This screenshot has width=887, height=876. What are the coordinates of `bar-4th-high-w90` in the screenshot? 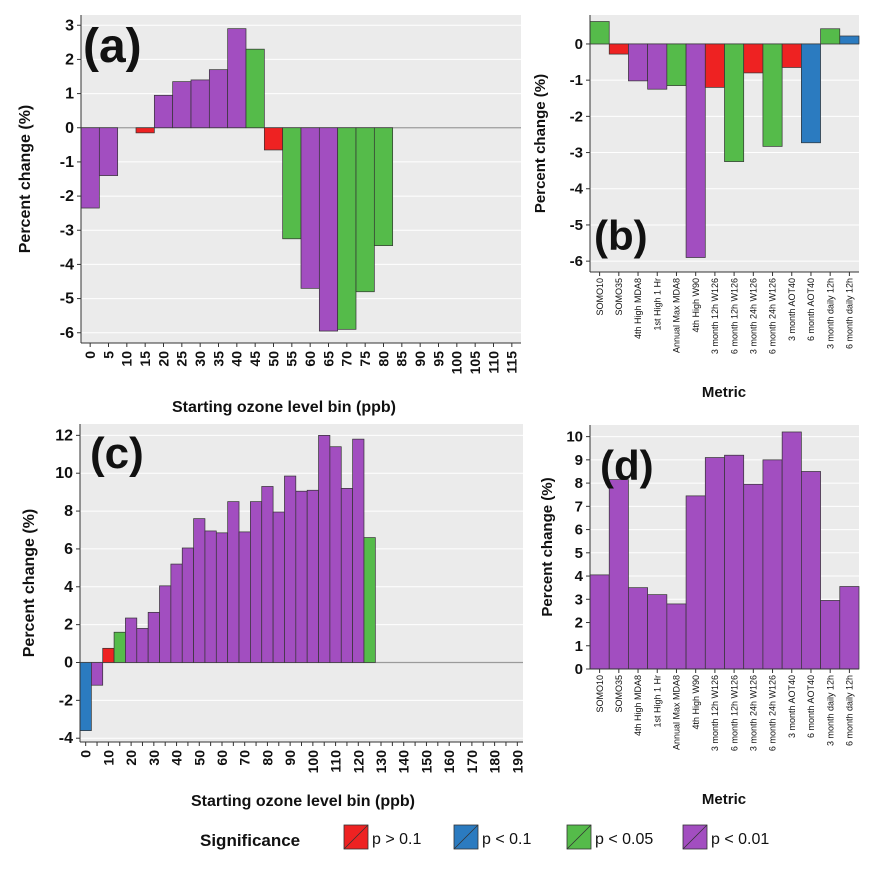 It's located at (695, 582).